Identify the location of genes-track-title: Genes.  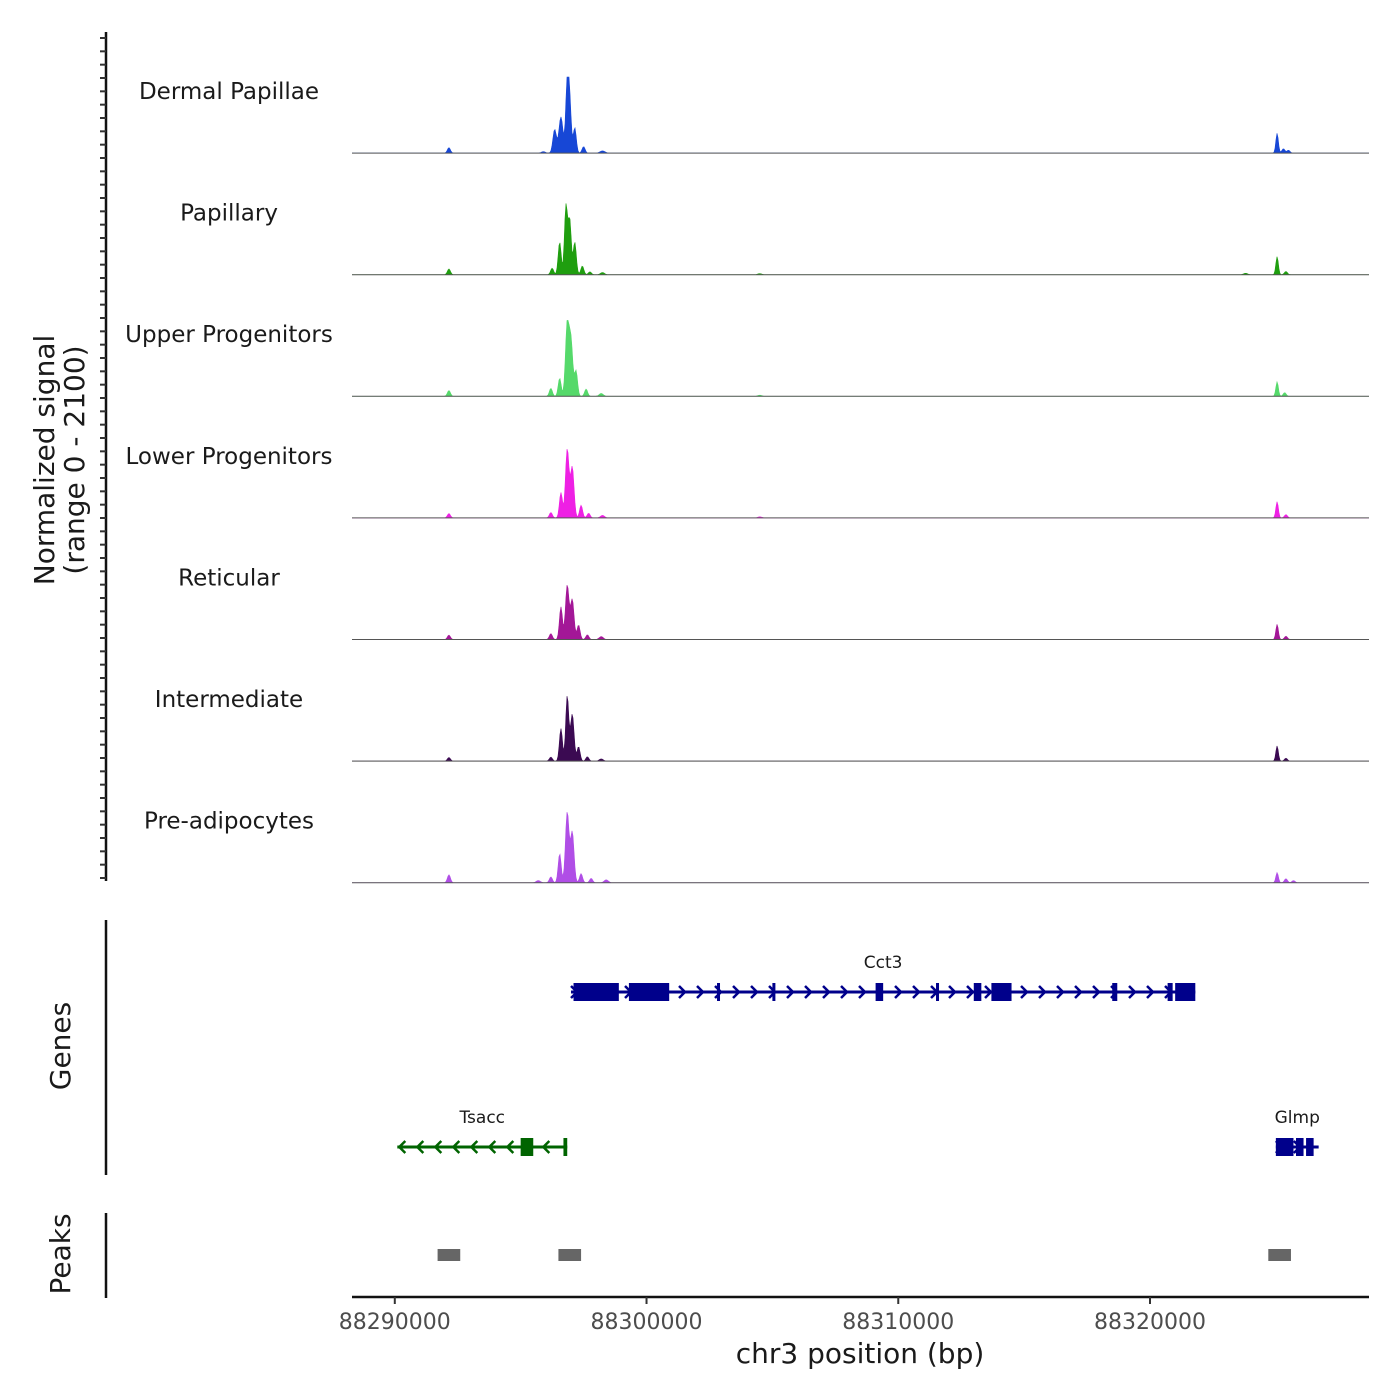
(60, 1046).